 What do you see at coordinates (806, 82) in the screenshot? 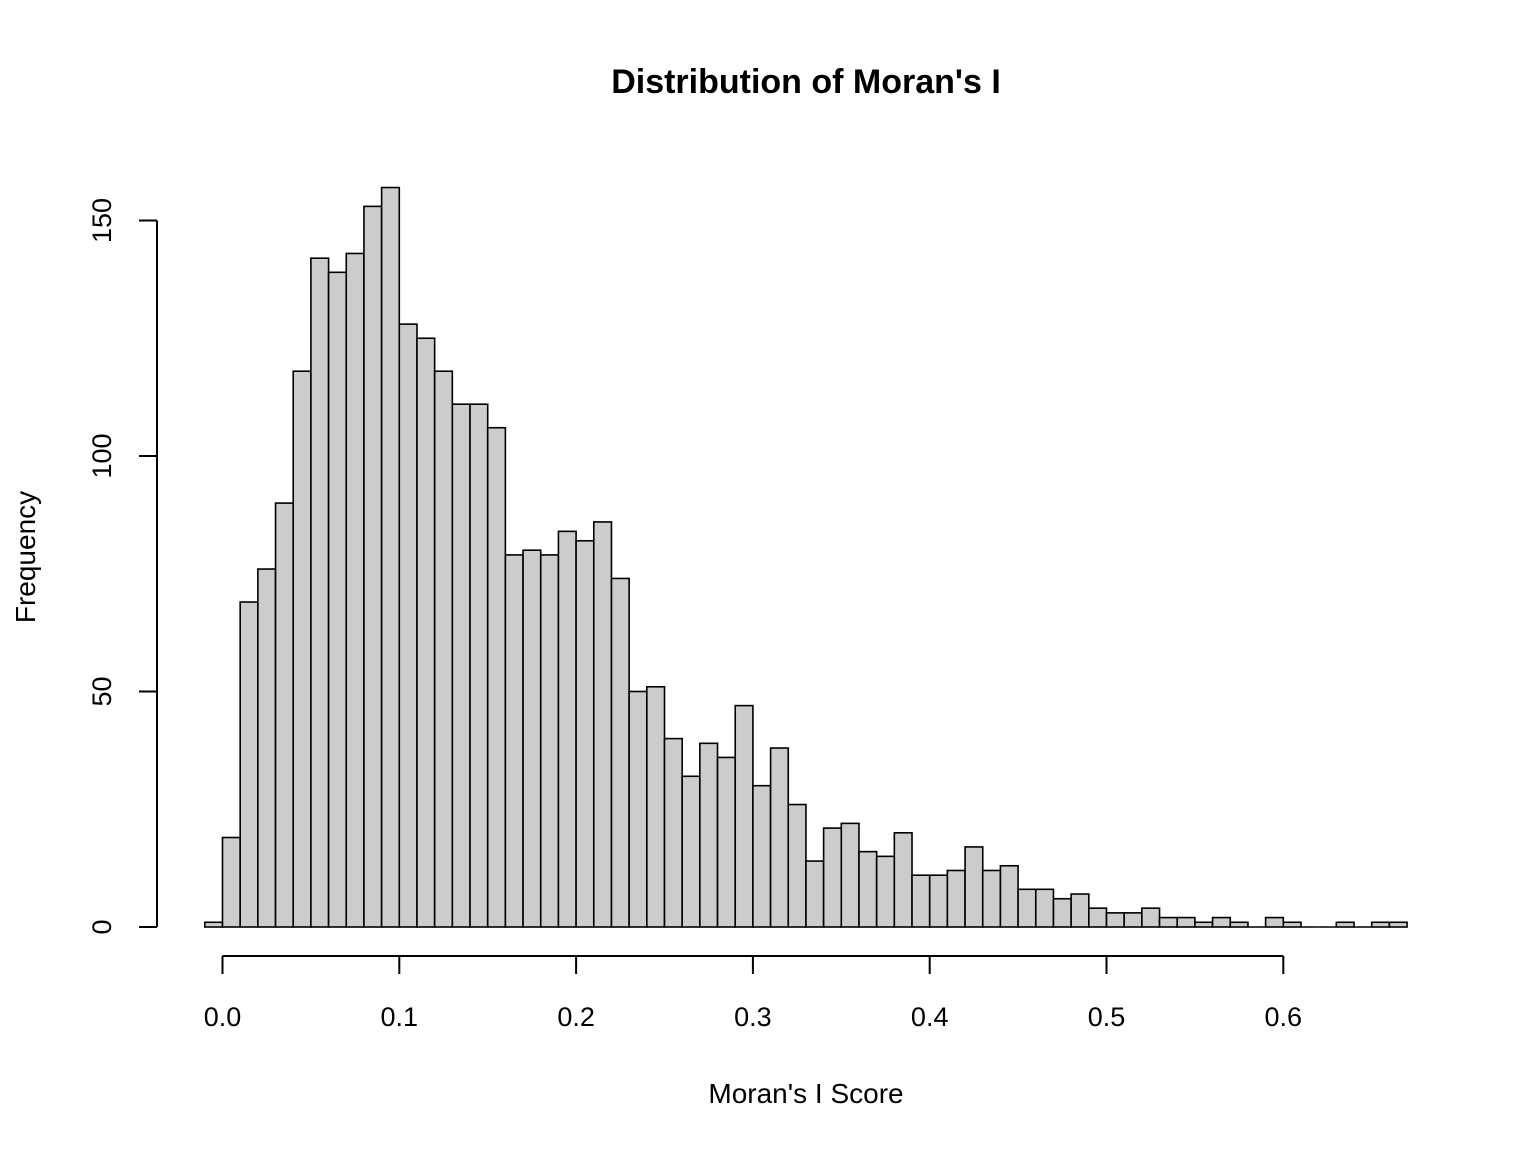
I see `chart-title: Distribution of Moran's I` at bounding box center [806, 82].